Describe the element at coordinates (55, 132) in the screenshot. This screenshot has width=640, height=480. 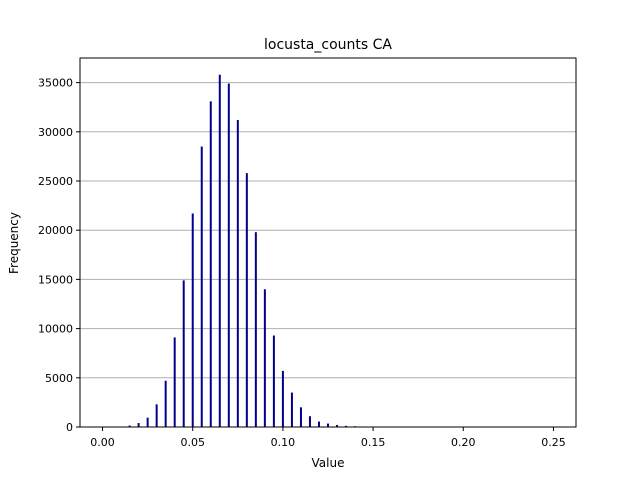
I see `y-tick-label: 30000` at that location.